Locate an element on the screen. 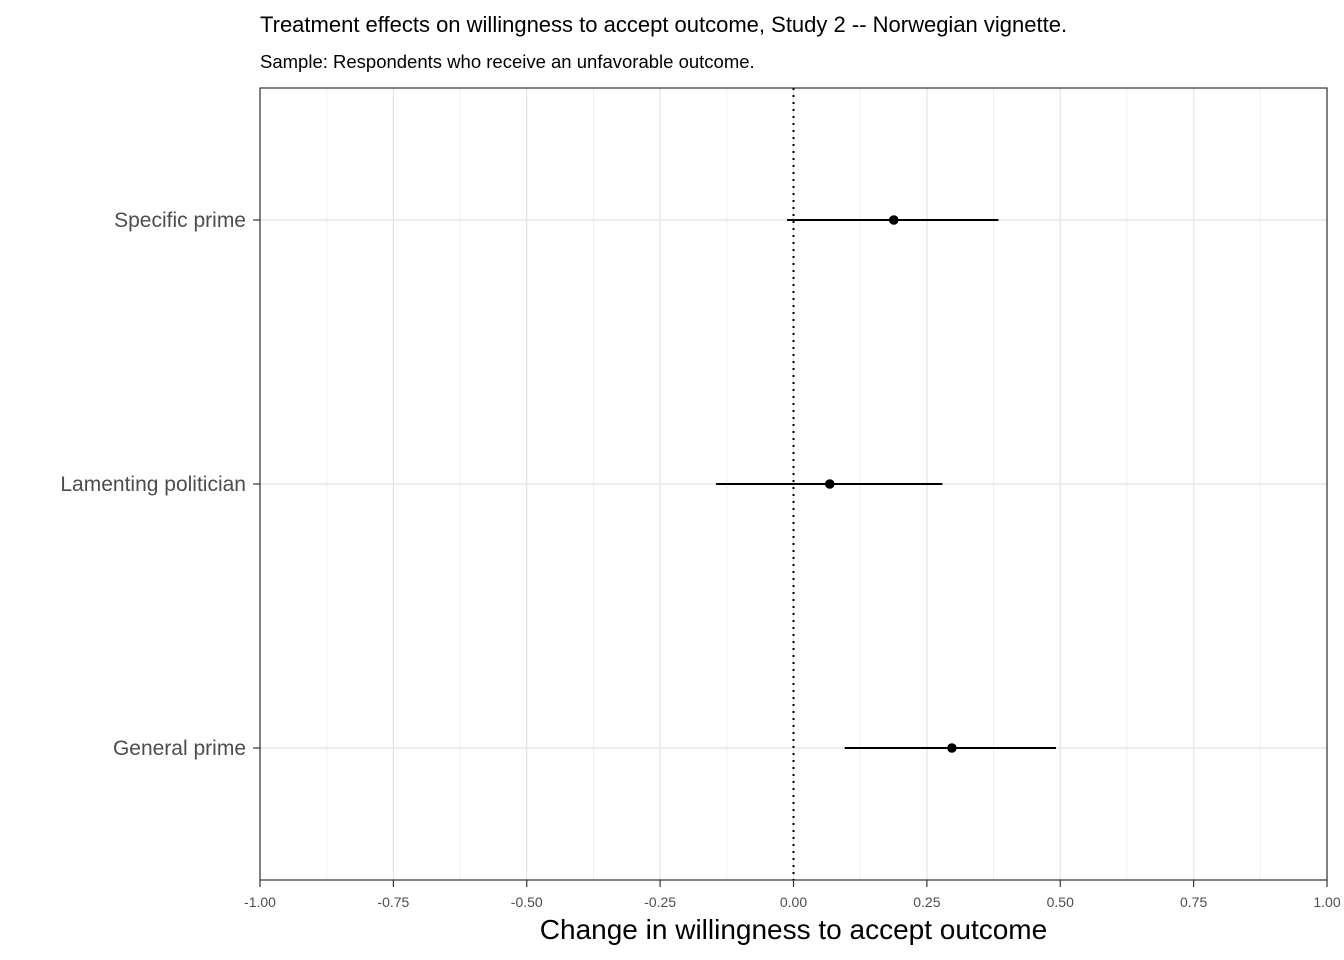 The image size is (1344, 960). y-tick-label: Specific prime is located at coordinates (180, 220).